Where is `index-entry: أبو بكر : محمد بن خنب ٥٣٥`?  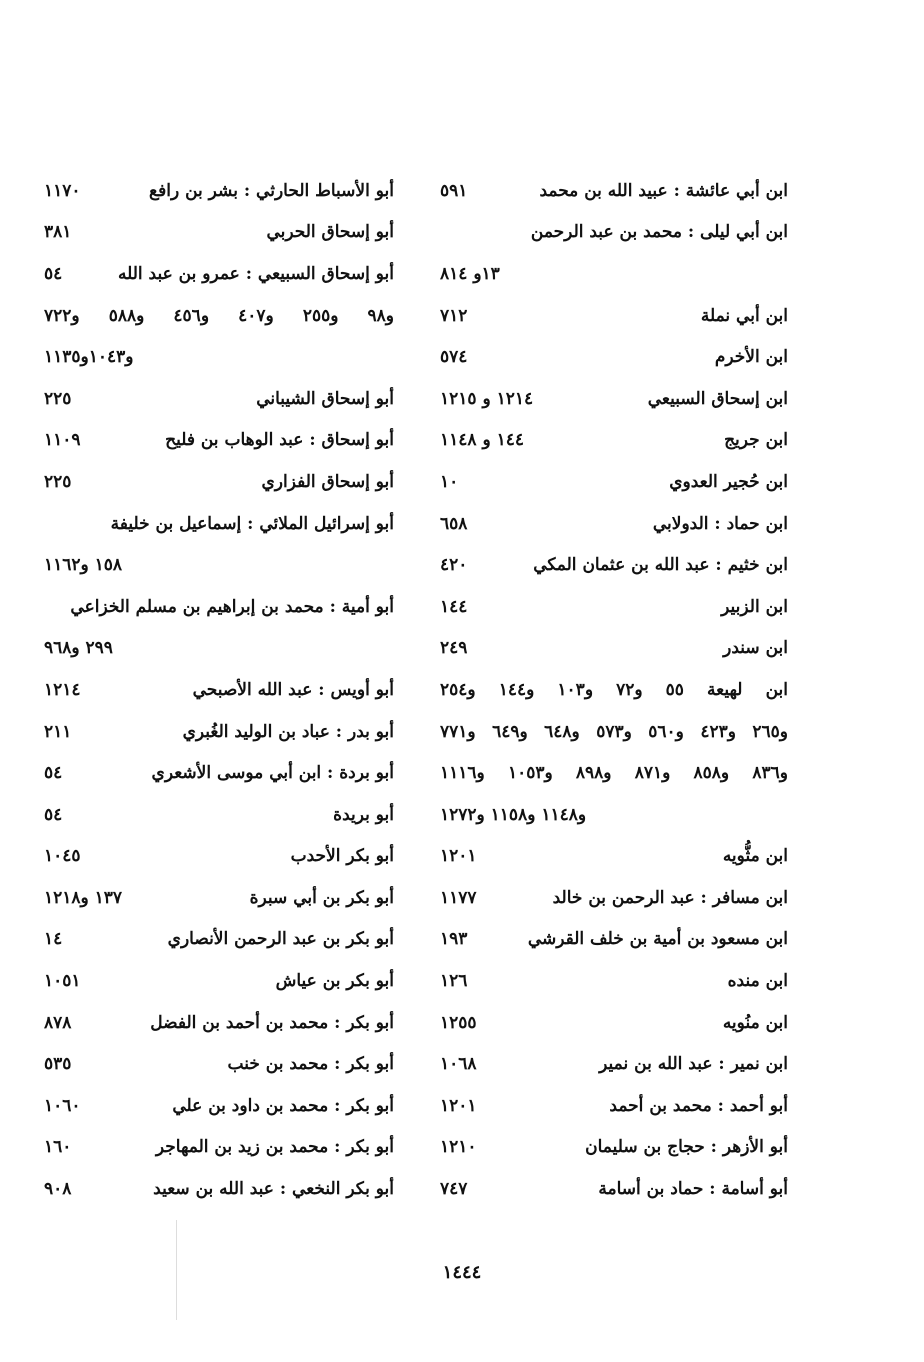 index-entry: أبو بكر : محمد بن خنب ٥٣٥ is located at coordinates (219, 1064).